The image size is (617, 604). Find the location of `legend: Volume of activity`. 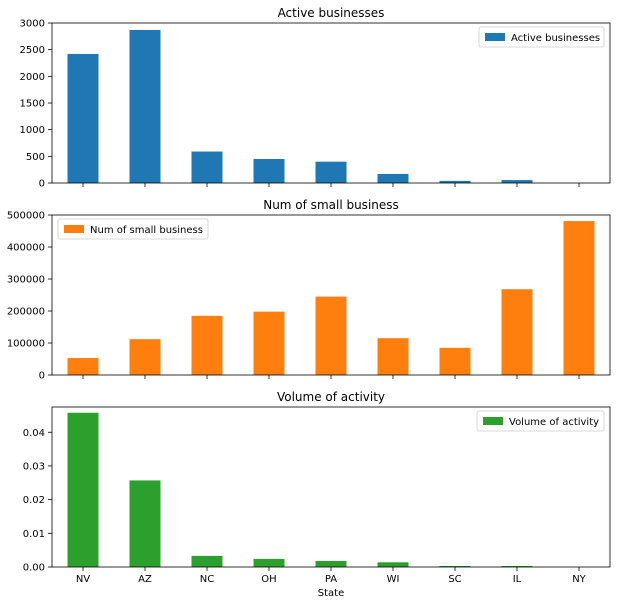

legend: Volume of activity is located at coordinates (540, 421).